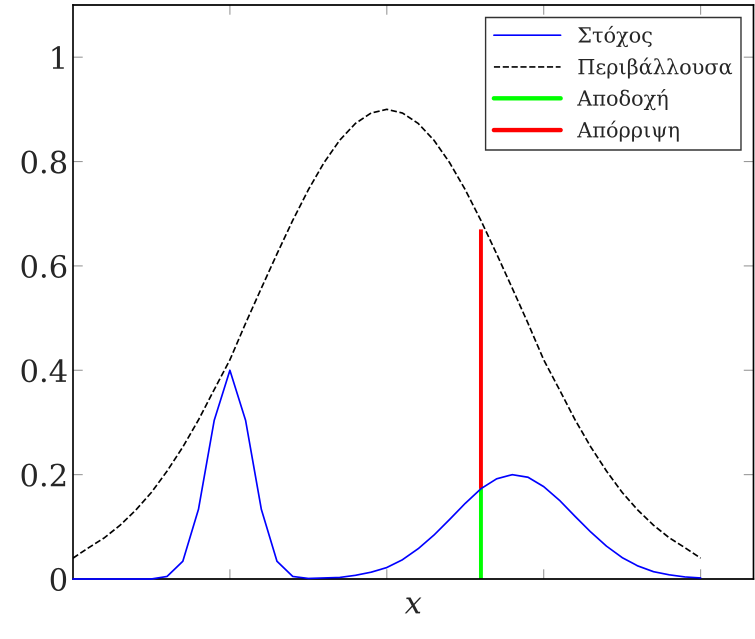 The image size is (755, 639). What do you see at coordinates (44, 475) in the screenshot?
I see `y-tick-label: 0.2` at bounding box center [44, 475].